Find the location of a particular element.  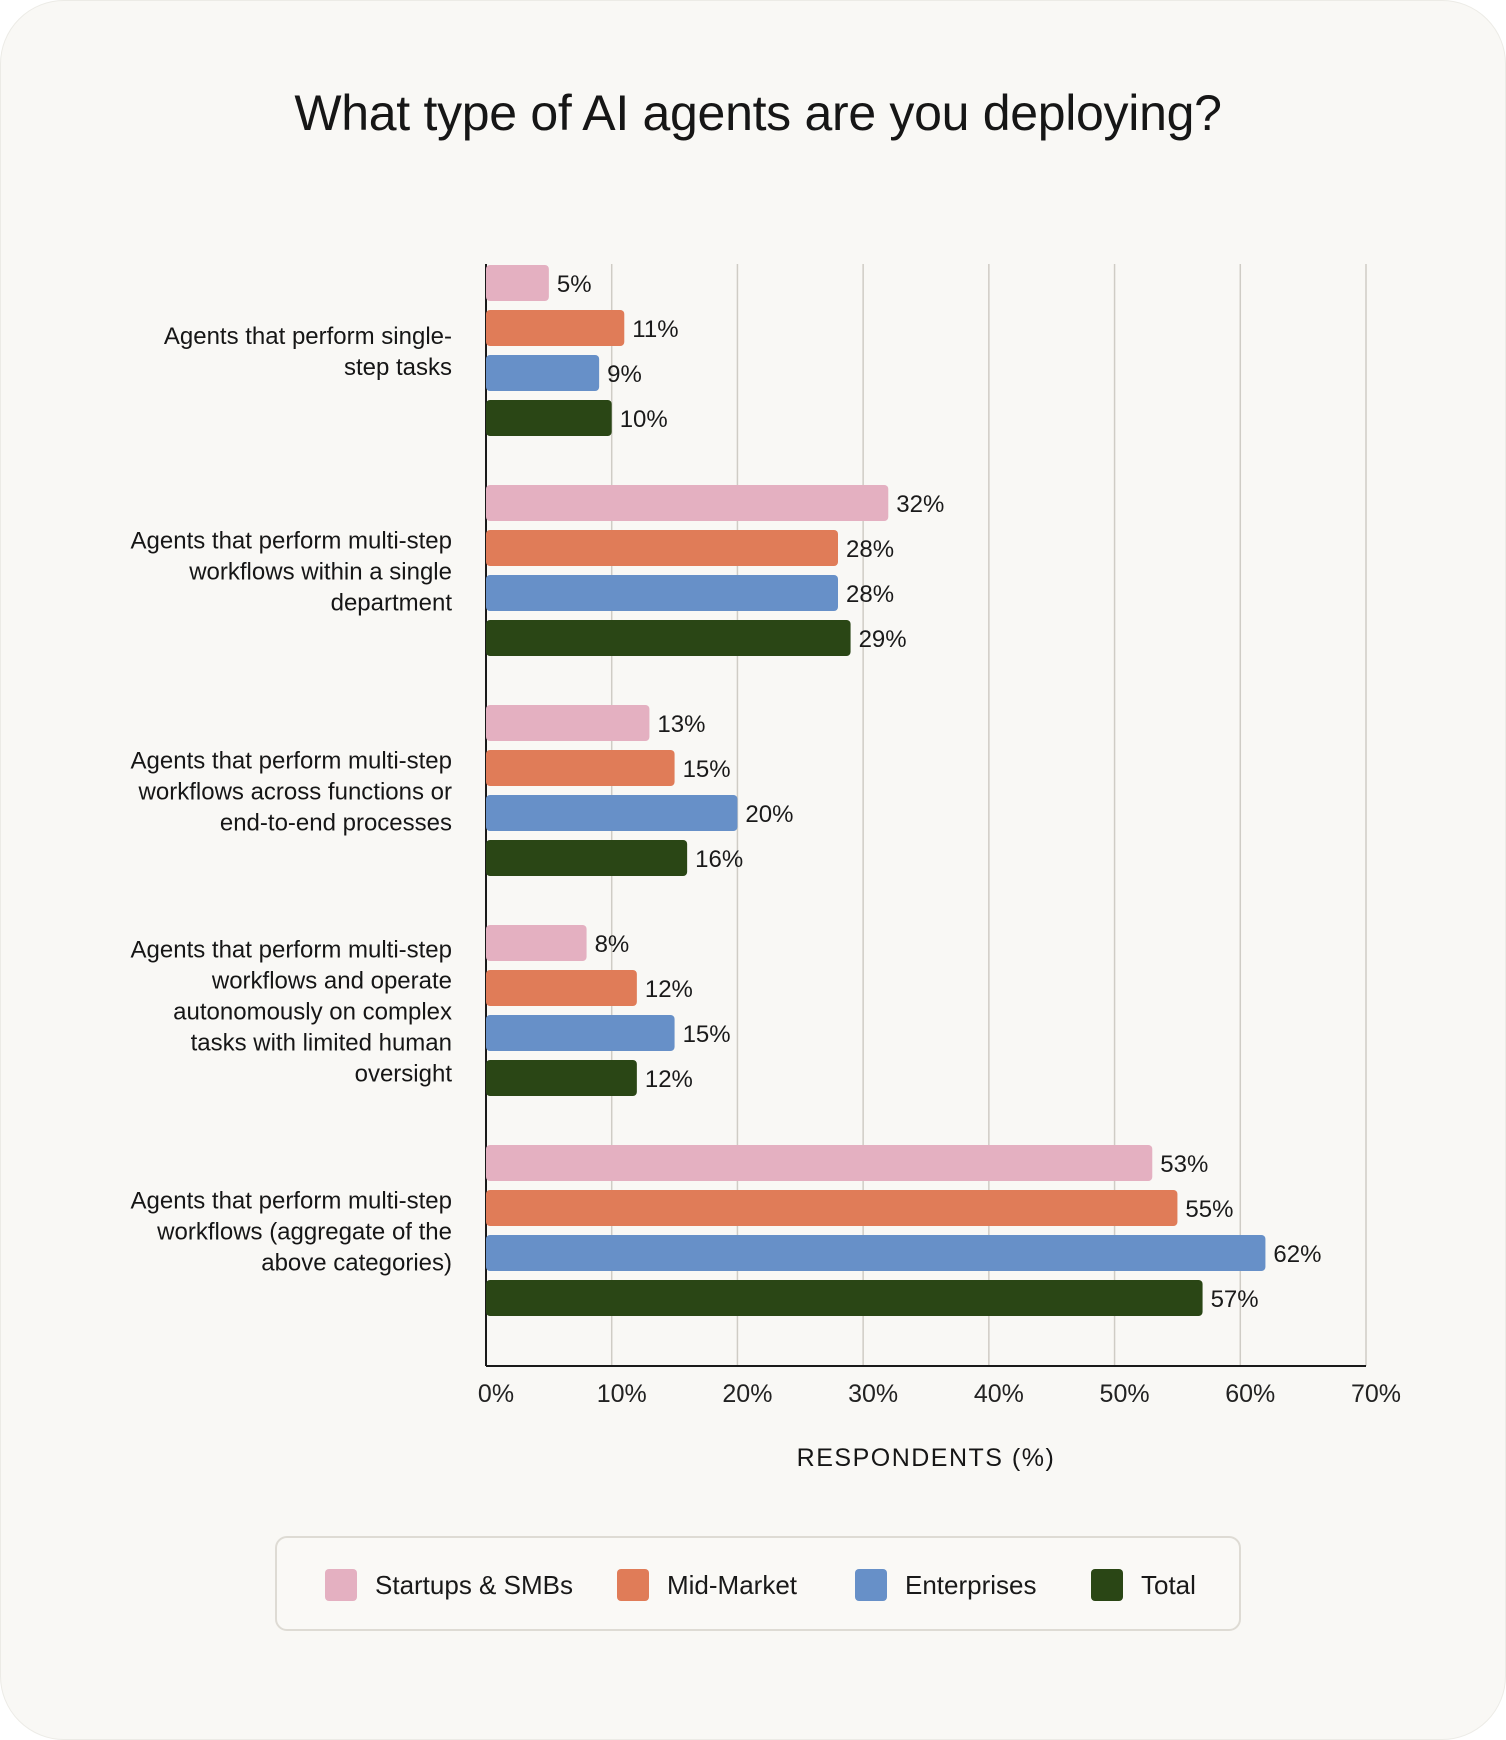

category-label: Agents that perform single- is located at coordinates (308, 336).